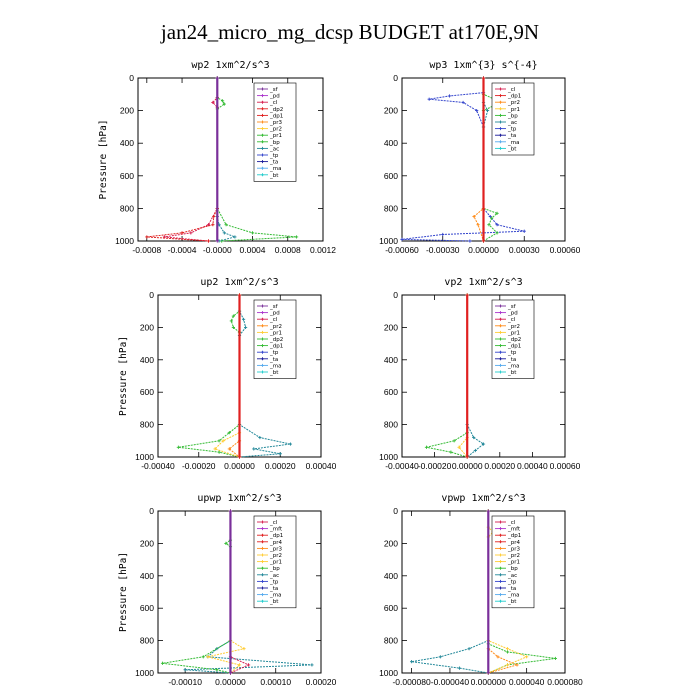 The image size is (700, 700). What do you see at coordinates (411, 682) in the screenshot?
I see `x-tick-label: -0.000080` at bounding box center [411, 682].